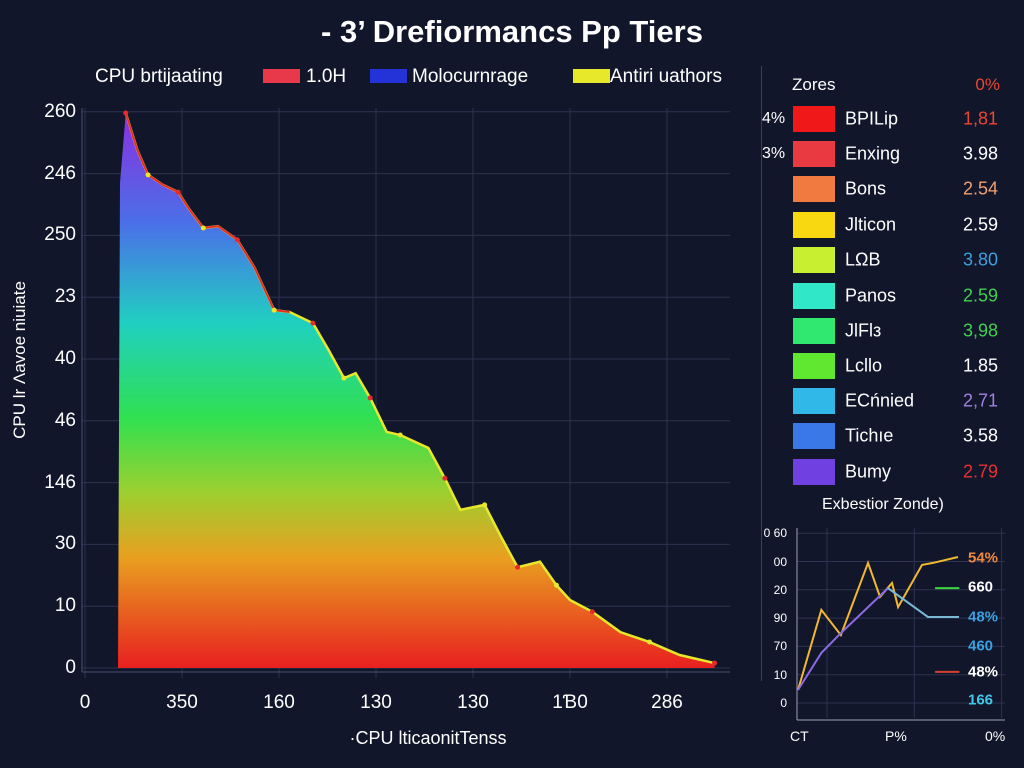 This screenshot has height=768, width=1024. Describe the element at coordinates (980, 435) in the screenshot. I see `zone-value: 3.58` at that location.